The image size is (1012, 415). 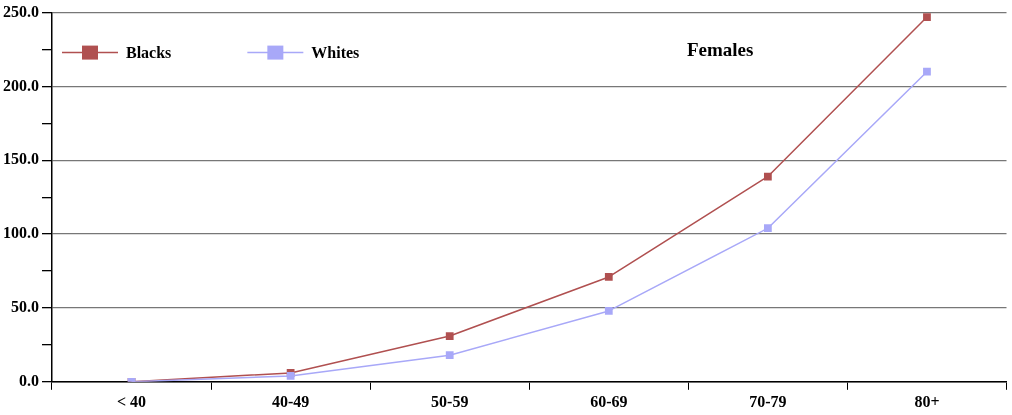 What do you see at coordinates (21, 85) in the screenshot?
I see `y-tick-label: 200.0` at bounding box center [21, 85].